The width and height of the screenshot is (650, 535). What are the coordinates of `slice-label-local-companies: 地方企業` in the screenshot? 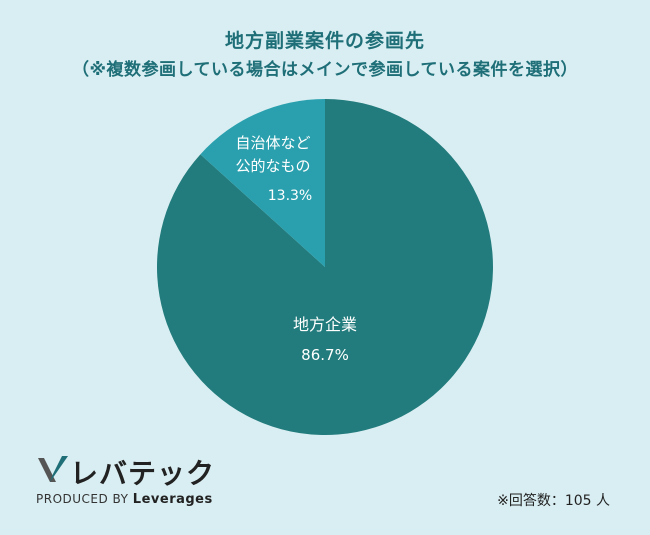 It's located at (325, 324).